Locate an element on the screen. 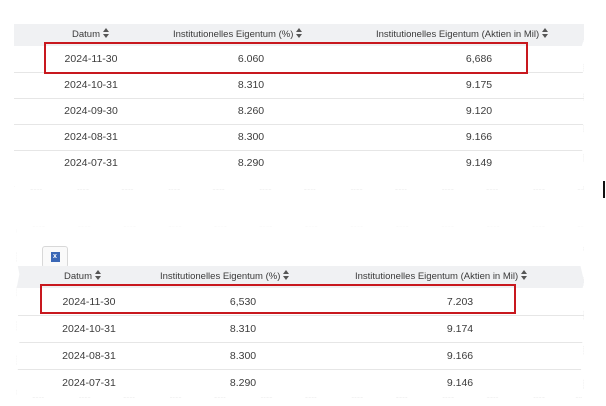  table-row: 2024-11-30 6,530 7.203 is located at coordinates (300, 302).